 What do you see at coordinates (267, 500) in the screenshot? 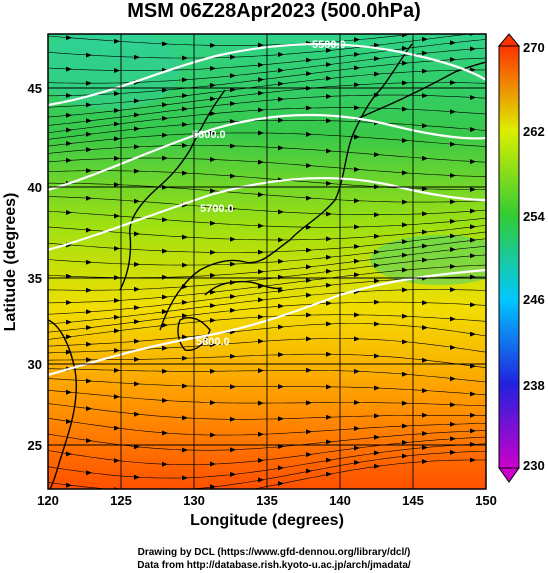
I see `x-tick-label: 135` at bounding box center [267, 500].